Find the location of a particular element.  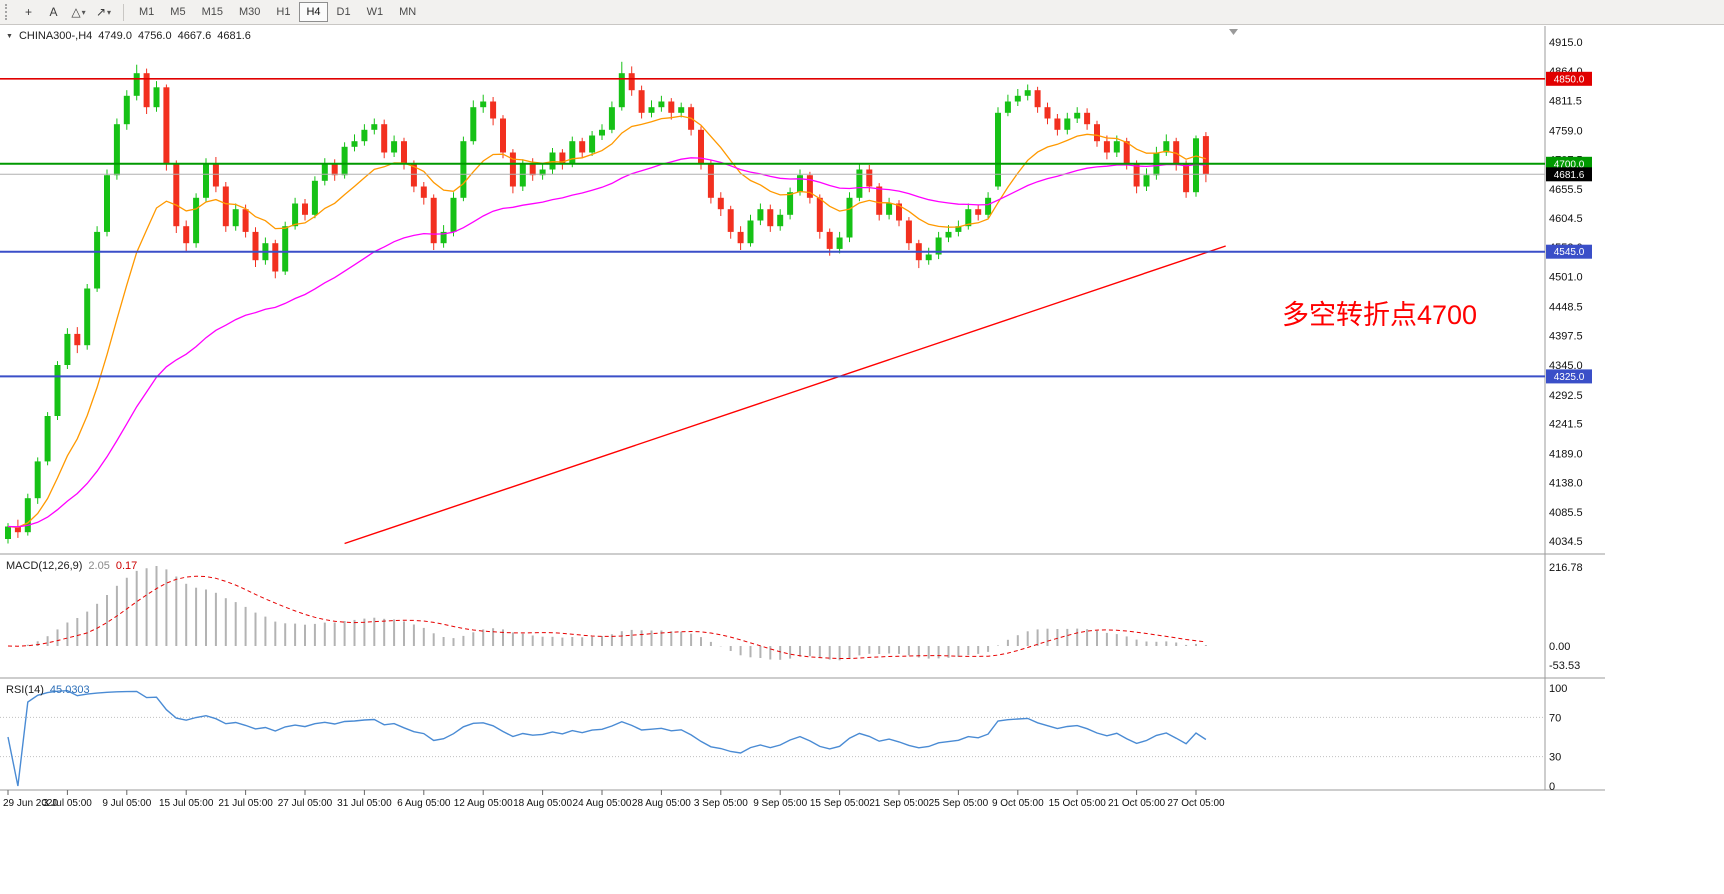

price-tick-label: 4241.5 is located at coordinates (1566, 425).